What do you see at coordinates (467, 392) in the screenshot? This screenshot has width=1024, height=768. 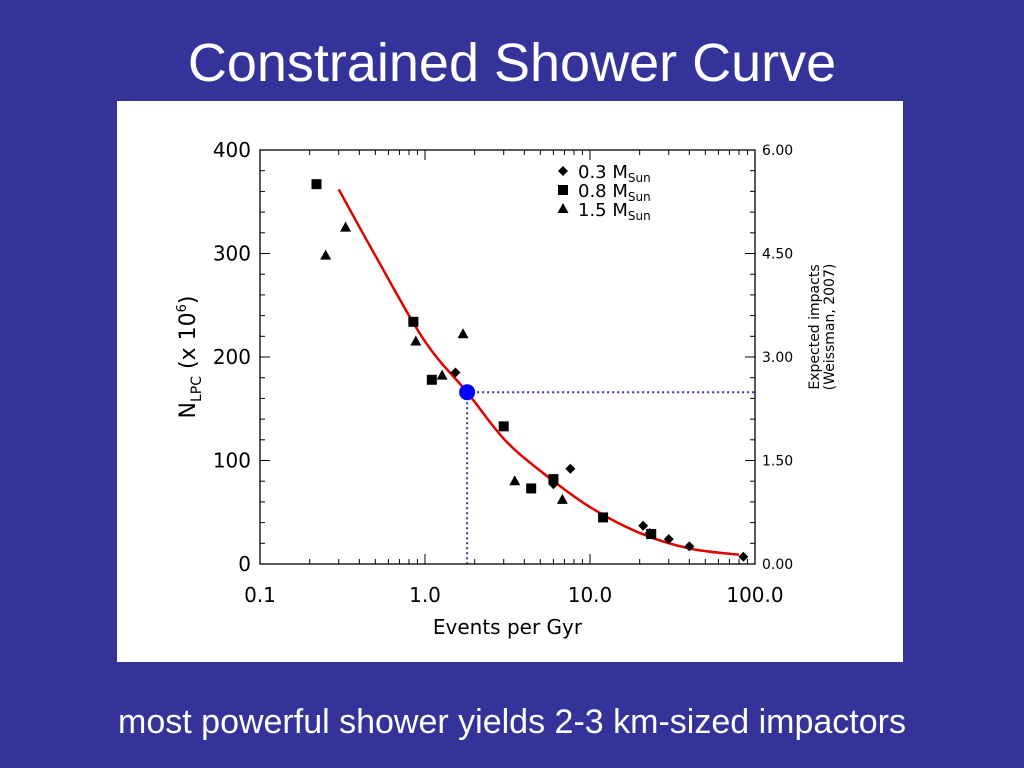 I see `highlight-point` at bounding box center [467, 392].